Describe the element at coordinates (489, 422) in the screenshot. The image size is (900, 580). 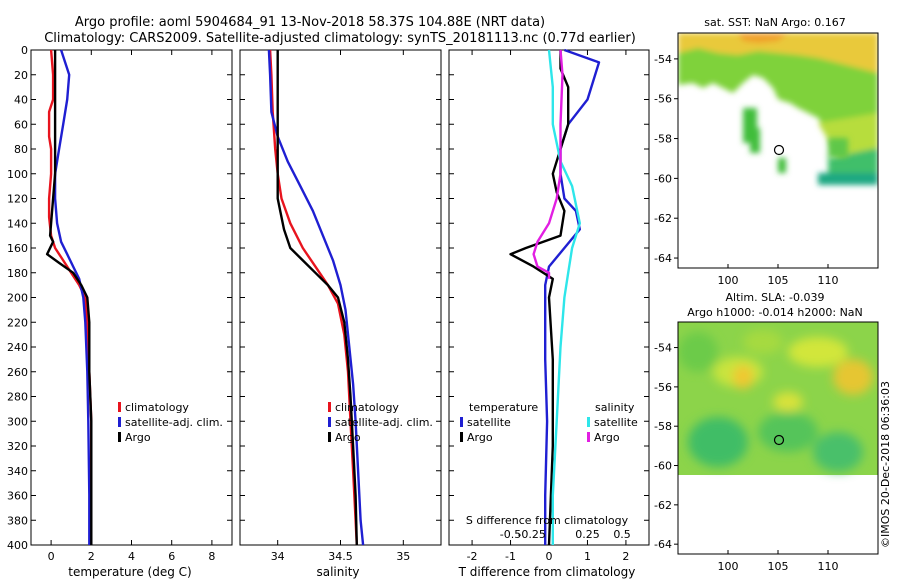
I see `legend-label-temperature-satellite: satellite` at that location.